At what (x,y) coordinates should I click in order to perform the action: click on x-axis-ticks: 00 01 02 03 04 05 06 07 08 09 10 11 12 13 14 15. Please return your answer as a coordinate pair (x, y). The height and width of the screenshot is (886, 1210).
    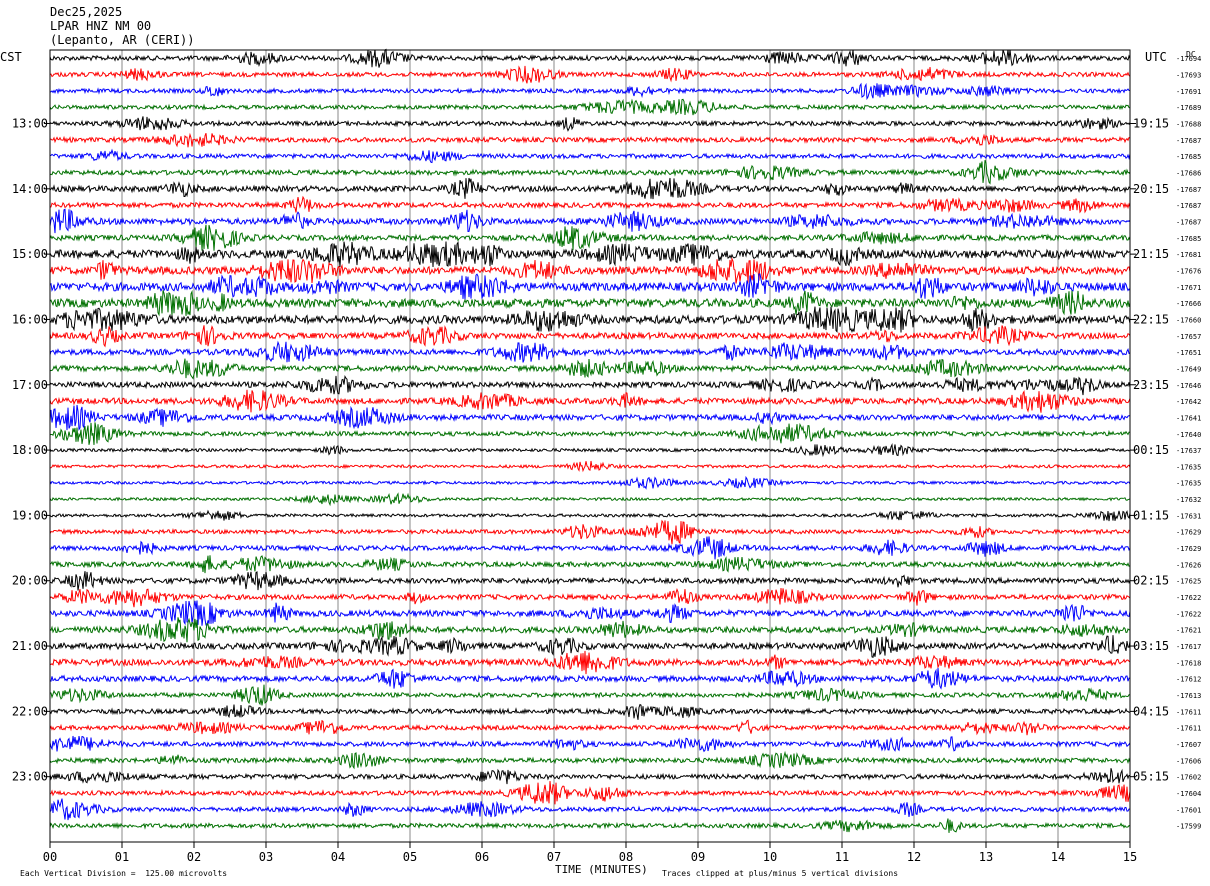
    Looking at the image, I should click on (590, 853).